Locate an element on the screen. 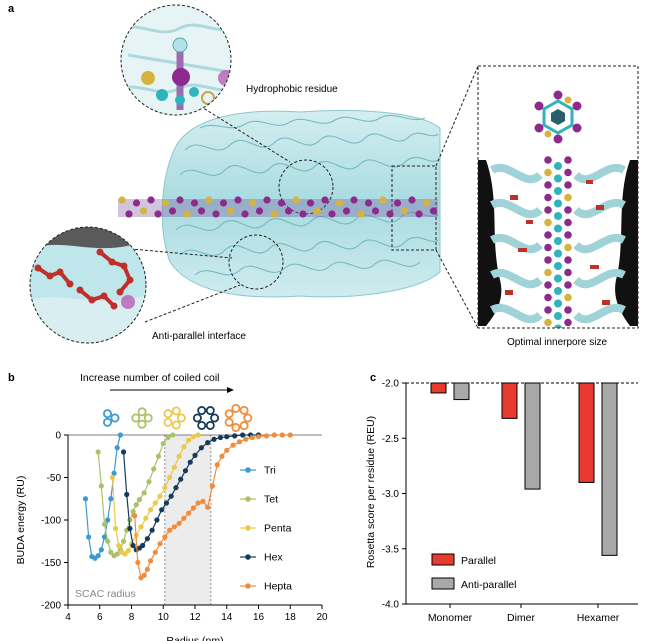  x-tick-label: 20 is located at coordinates (322, 617).